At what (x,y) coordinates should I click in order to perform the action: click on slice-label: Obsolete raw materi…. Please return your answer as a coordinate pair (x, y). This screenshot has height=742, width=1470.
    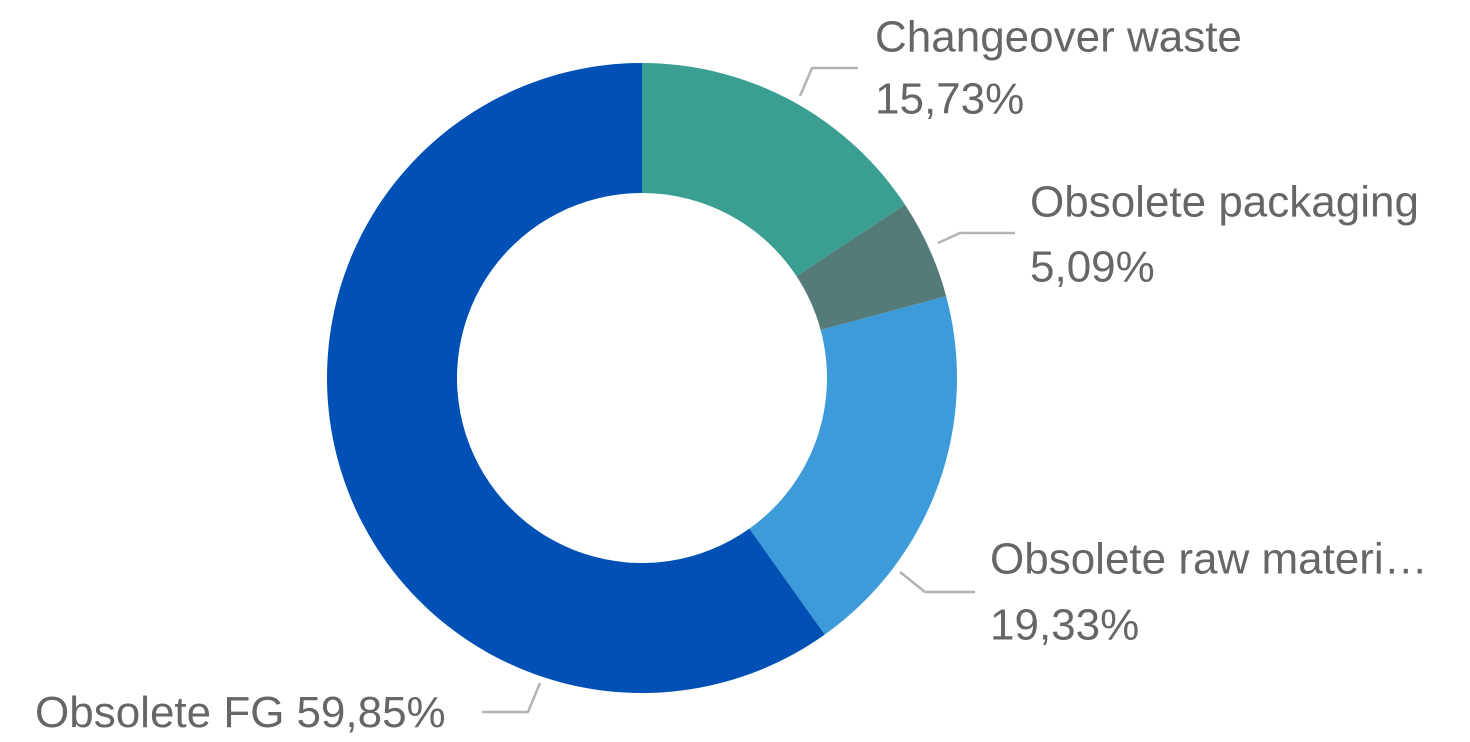
    Looking at the image, I should click on (1209, 559).